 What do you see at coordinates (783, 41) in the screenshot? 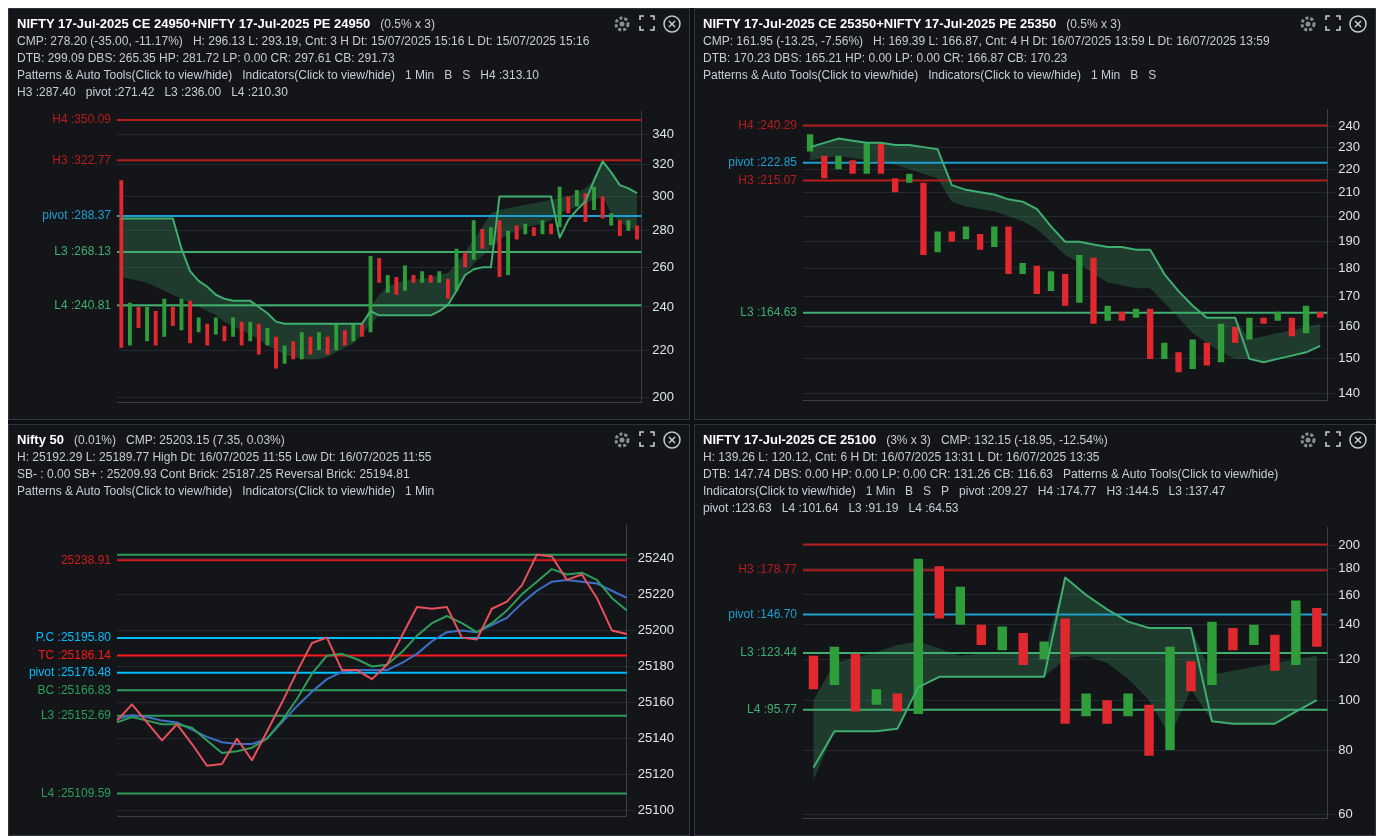
I see `text: CMP: 161.95 (-13.25, -7.56%)` at bounding box center [783, 41].